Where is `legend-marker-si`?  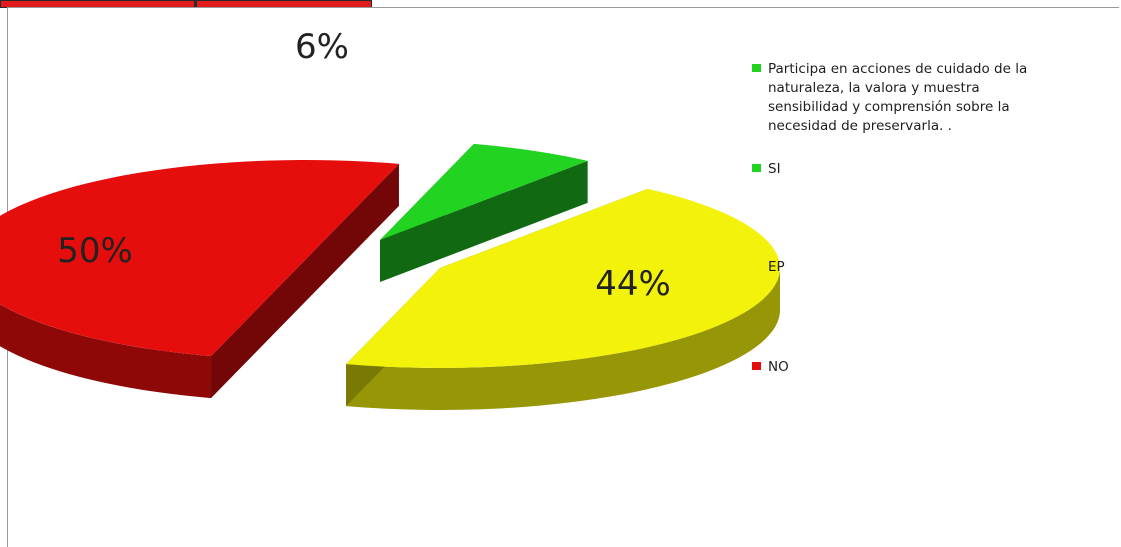 legend-marker-si is located at coordinates (756, 168).